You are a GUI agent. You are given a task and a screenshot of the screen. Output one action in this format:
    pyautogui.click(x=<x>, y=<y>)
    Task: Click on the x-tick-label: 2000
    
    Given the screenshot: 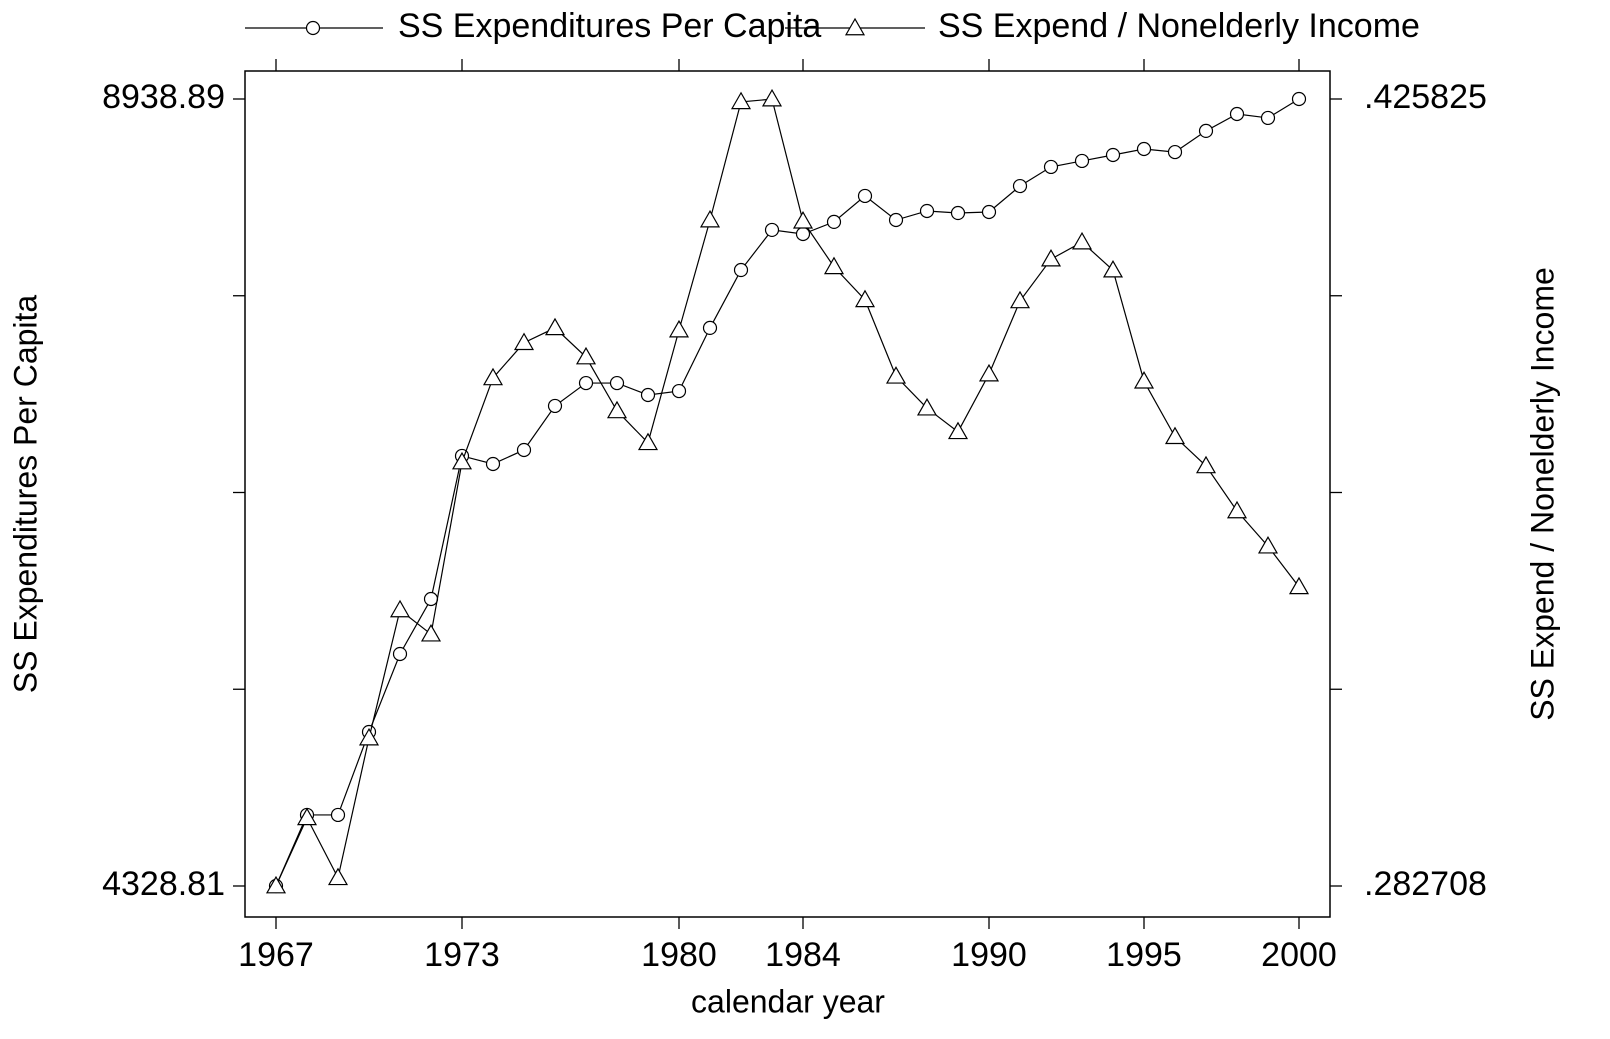 What is the action you would take?
    pyautogui.click(x=1299, y=955)
    